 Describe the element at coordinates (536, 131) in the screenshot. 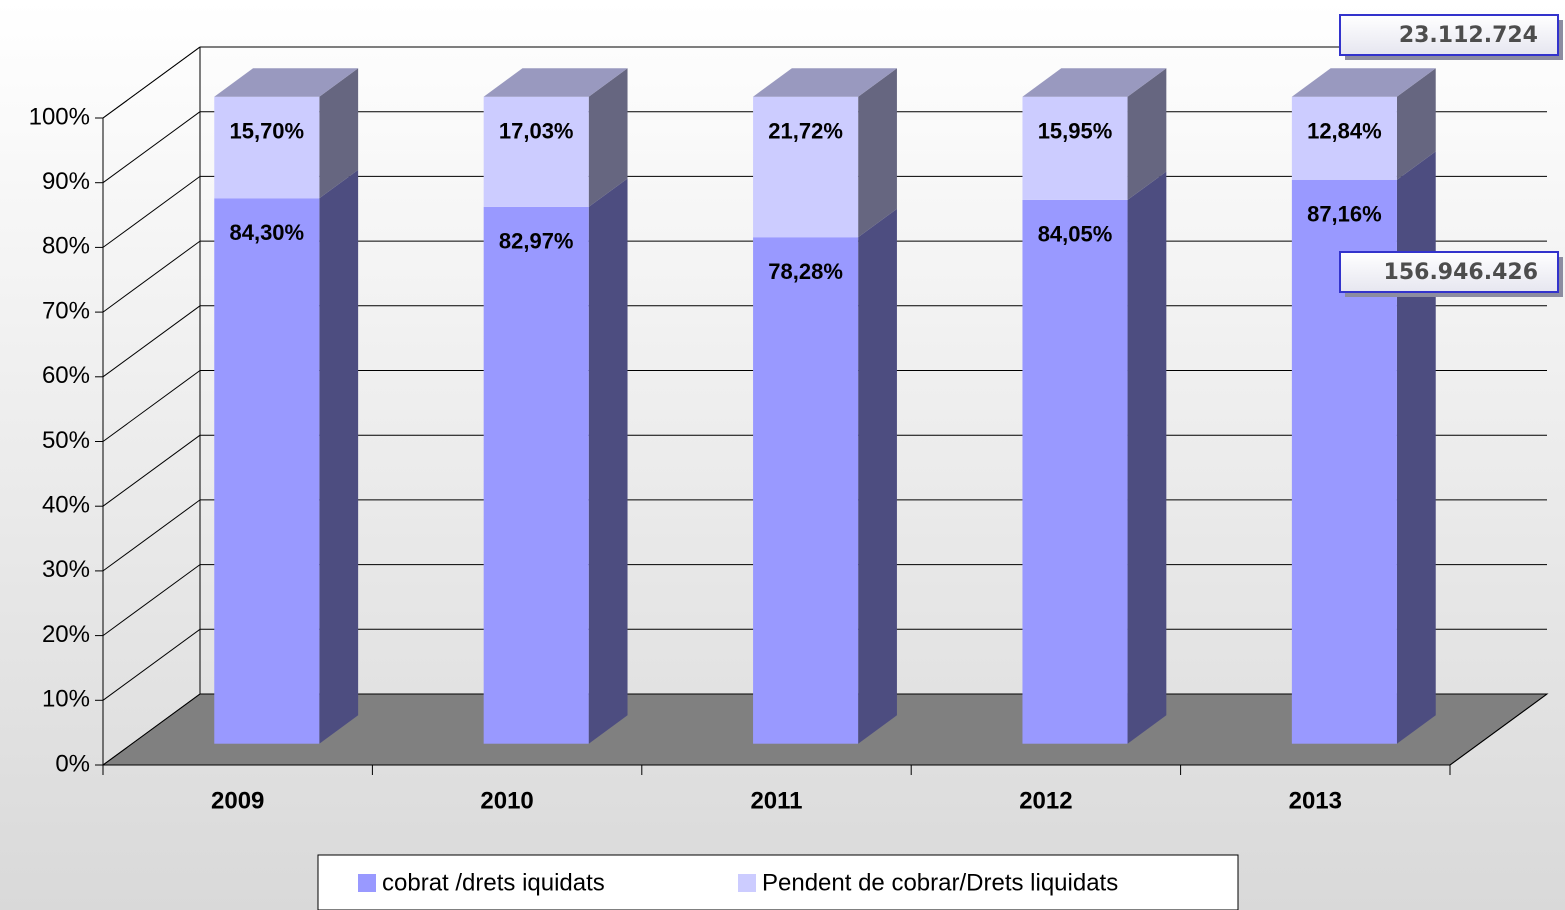

I see `data-label: 17,03%` at that location.